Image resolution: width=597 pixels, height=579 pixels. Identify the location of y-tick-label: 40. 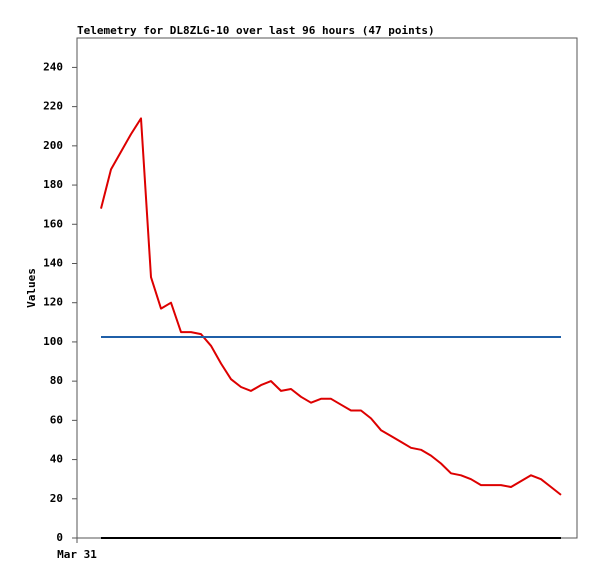
(56, 459).